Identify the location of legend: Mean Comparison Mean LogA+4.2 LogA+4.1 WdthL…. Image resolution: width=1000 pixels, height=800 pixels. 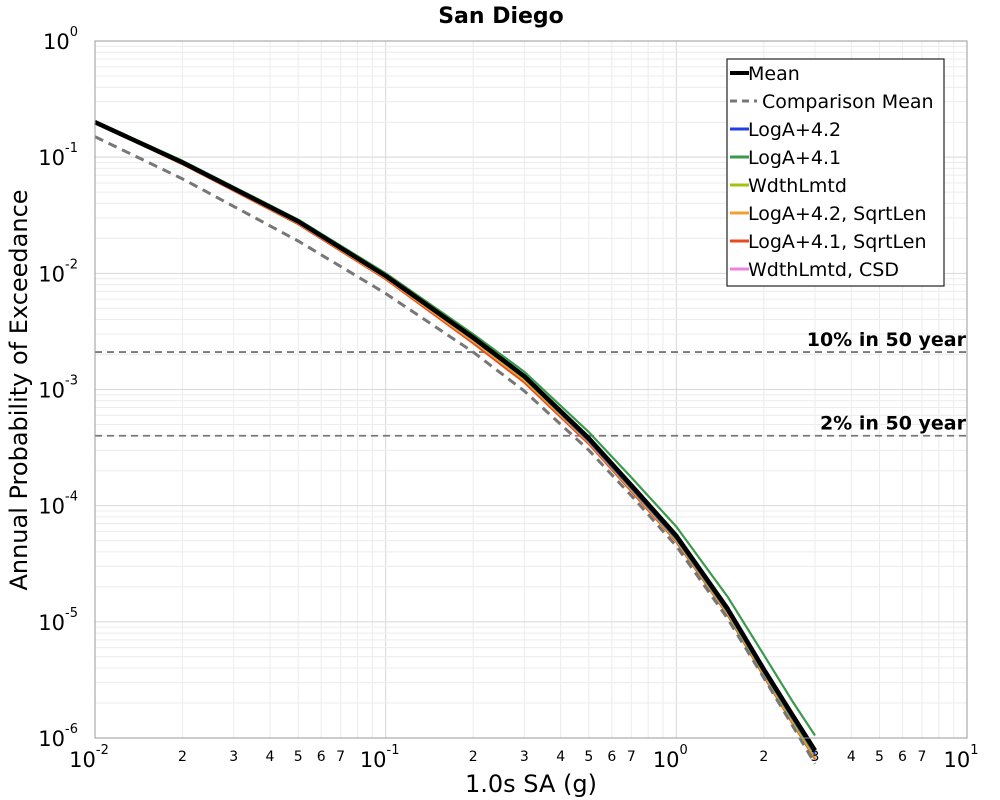
(835, 172).